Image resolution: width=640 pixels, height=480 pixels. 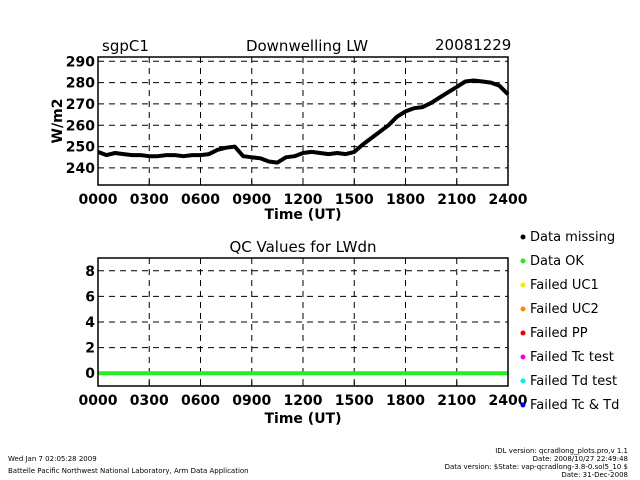 What do you see at coordinates (80, 169) in the screenshot?
I see `y-tick-label: 240` at bounding box center [80, 169].